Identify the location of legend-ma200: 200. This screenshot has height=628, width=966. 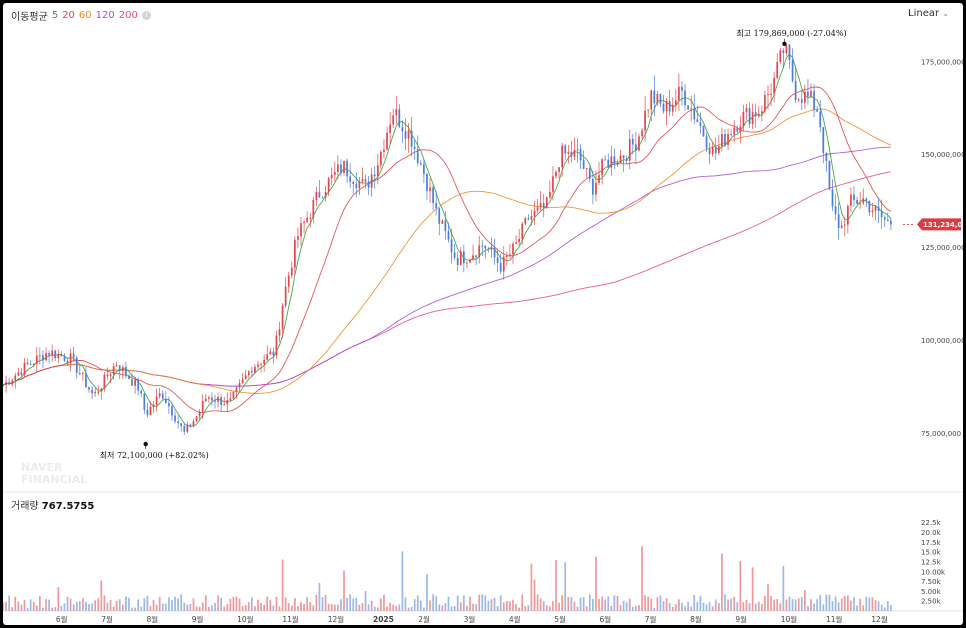
(128, 15).